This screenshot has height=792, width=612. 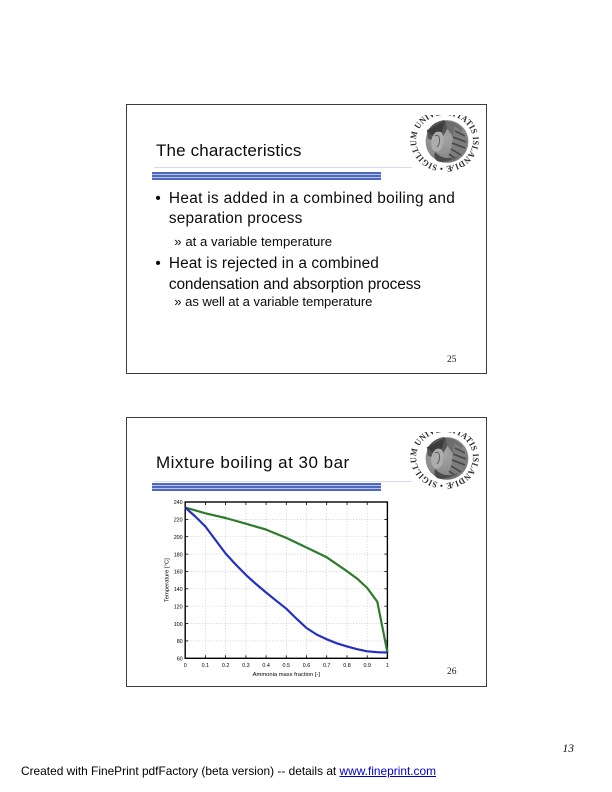 I want to click on svg-text: 240, so click(x=178, y=503).